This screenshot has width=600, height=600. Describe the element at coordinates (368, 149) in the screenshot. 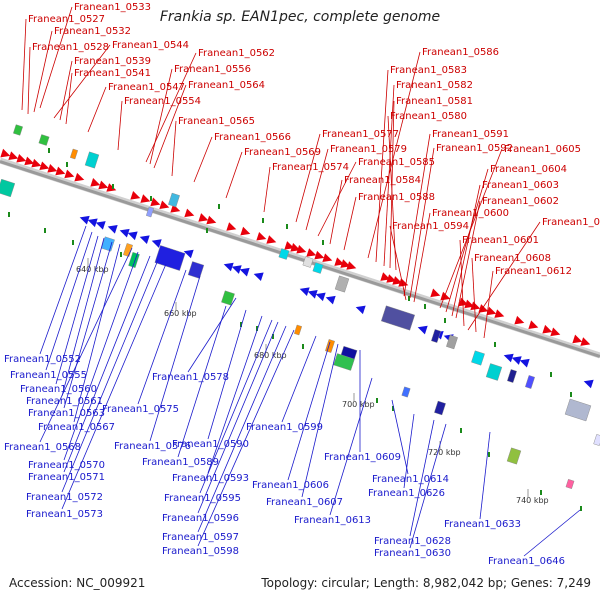

I see `forward-gene-label: Franean1_0579` at that location.